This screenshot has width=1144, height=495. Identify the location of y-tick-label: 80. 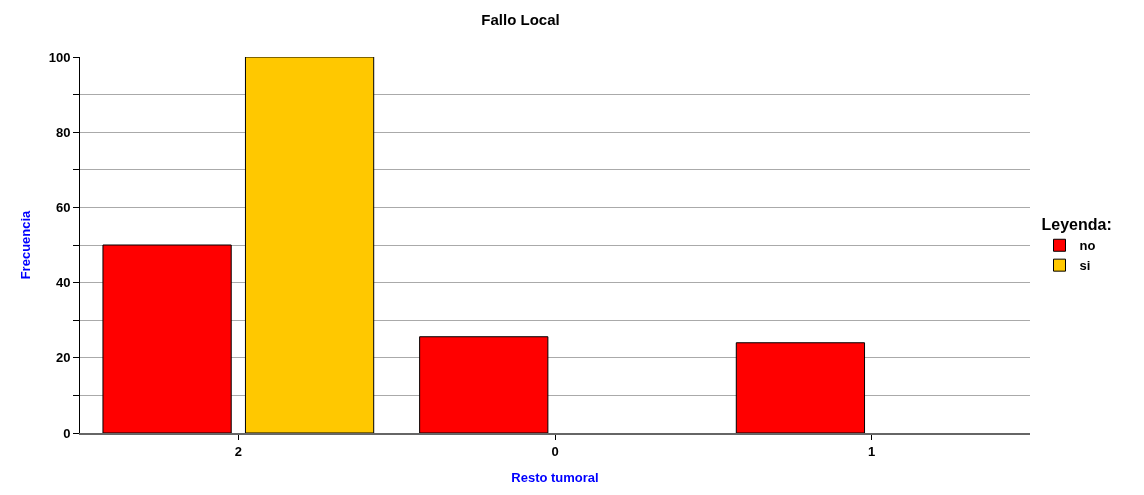
(63, 132).